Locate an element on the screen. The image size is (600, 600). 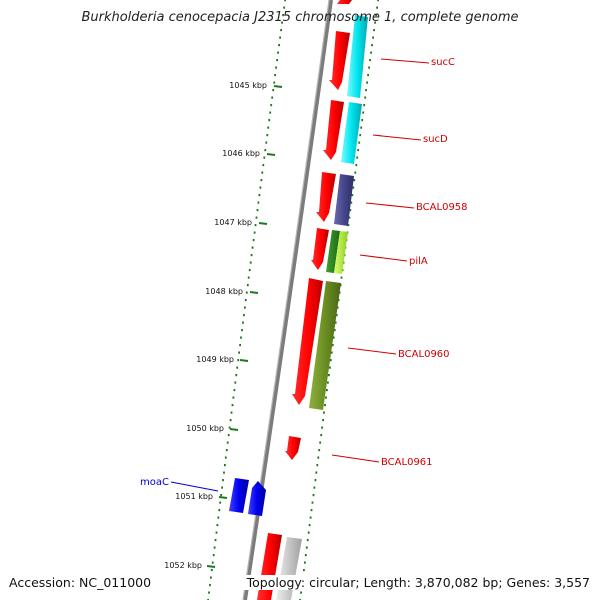
gene-arrow-BCAL0961 is located at coordinates (293, 448).